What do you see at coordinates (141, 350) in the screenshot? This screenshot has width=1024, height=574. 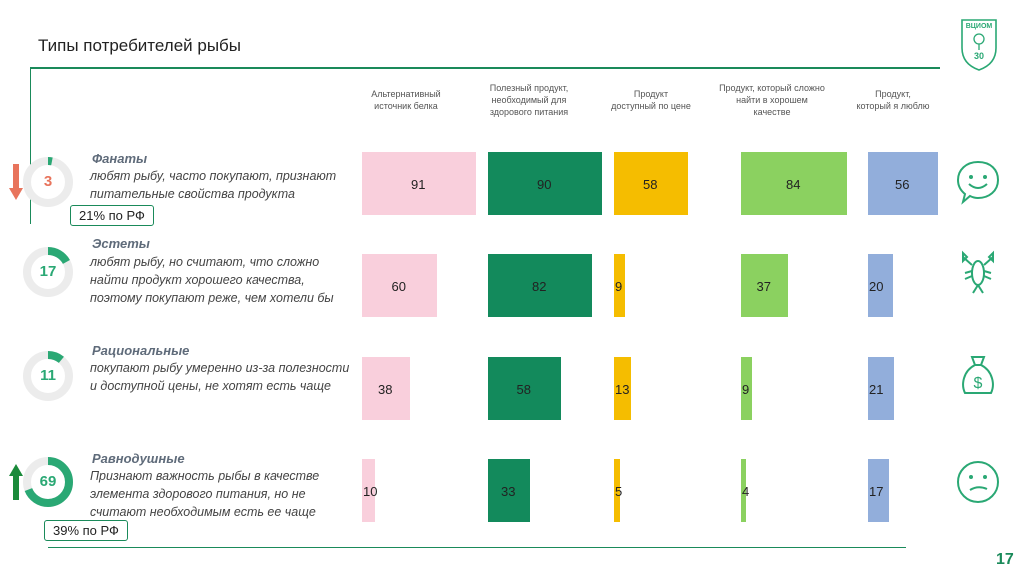 I see `segment-name: Рациональные` at bounding box center [141, 350].